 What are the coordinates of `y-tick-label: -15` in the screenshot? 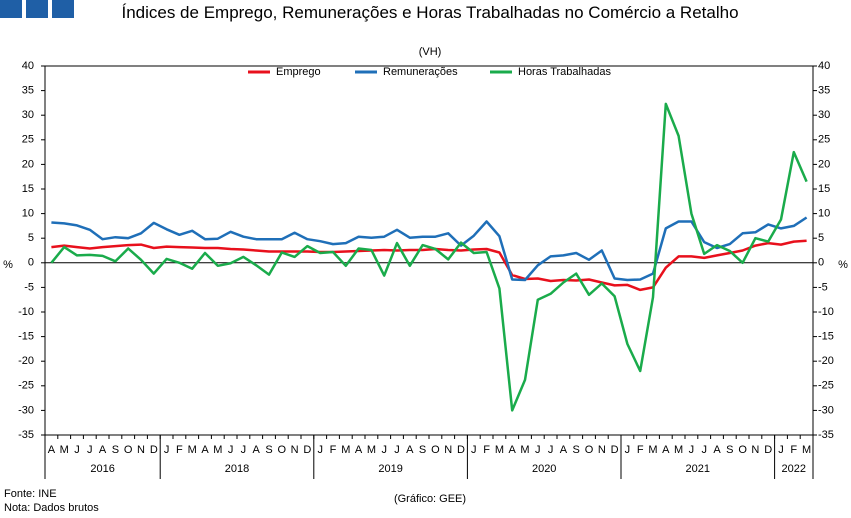 It's located at (26, 337).